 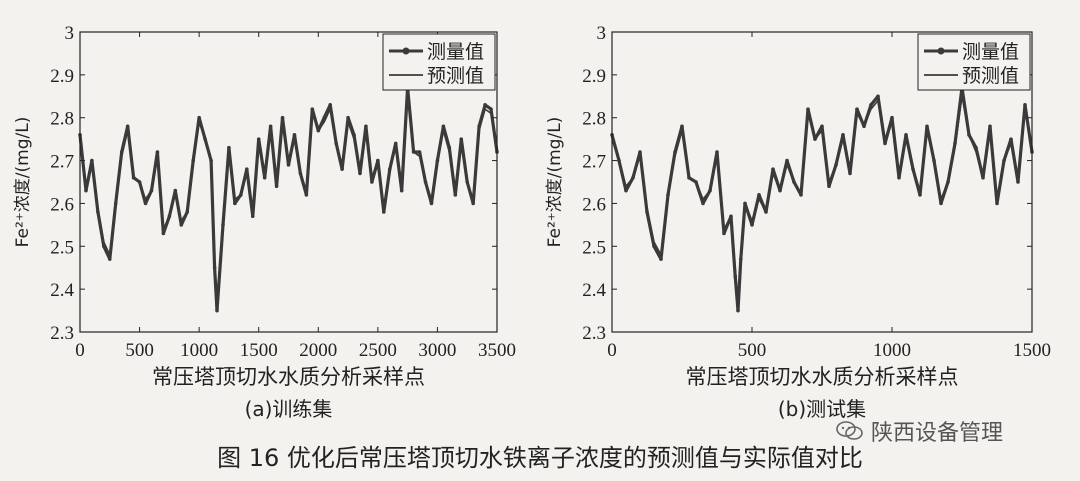 I want to click on train-legend-label: 测量值, so click(x=455, y=52).